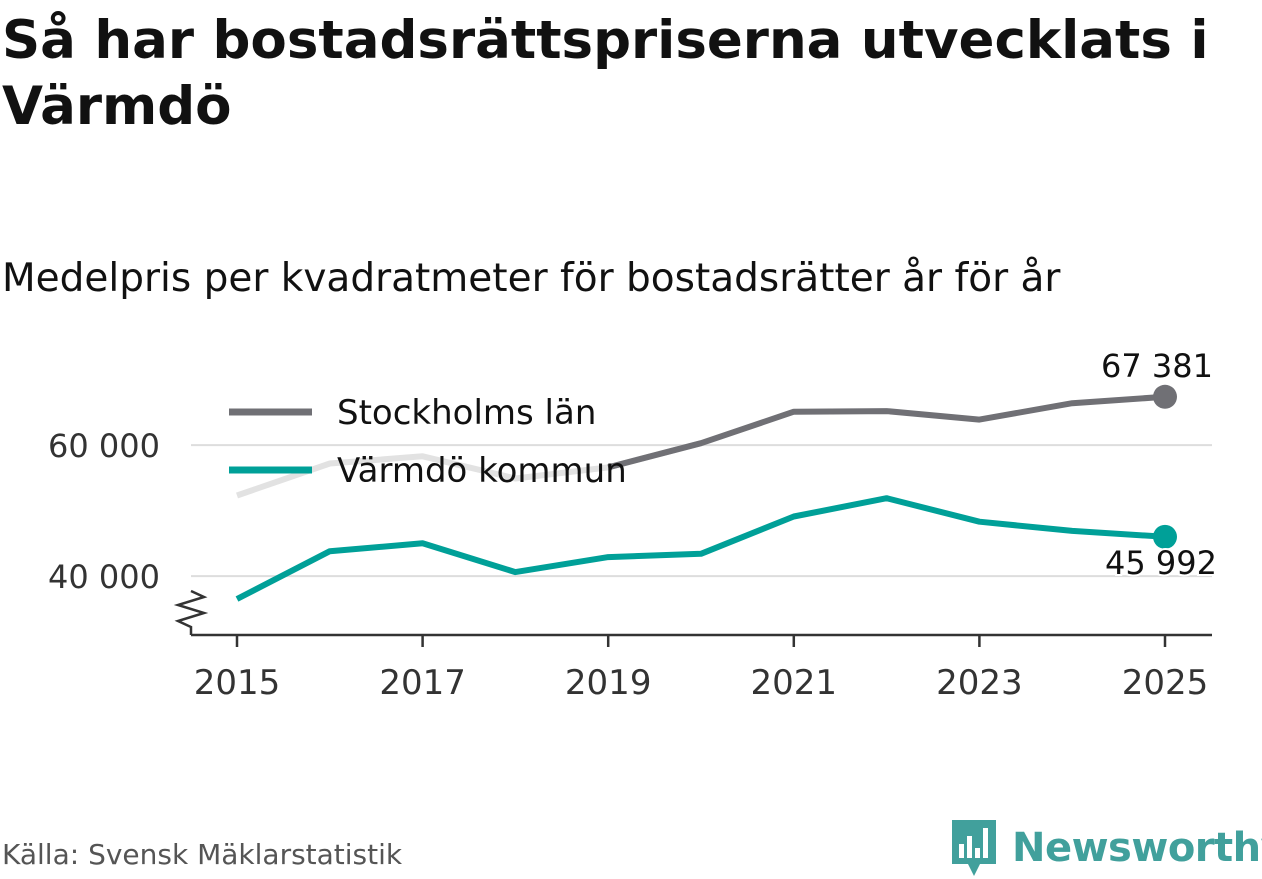 The image size is (1262, 879). What do you see at coordinates (202, 854) in the screenshot?
I see `source-note: Källa: Svensk Mäklarstatistik` at bounding box center [202, 854].